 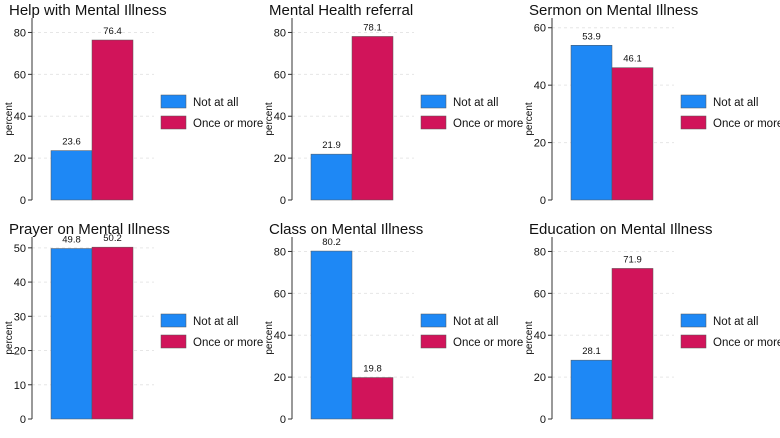 I want to click on data-label: 78.1, so click(x=372, y=27).